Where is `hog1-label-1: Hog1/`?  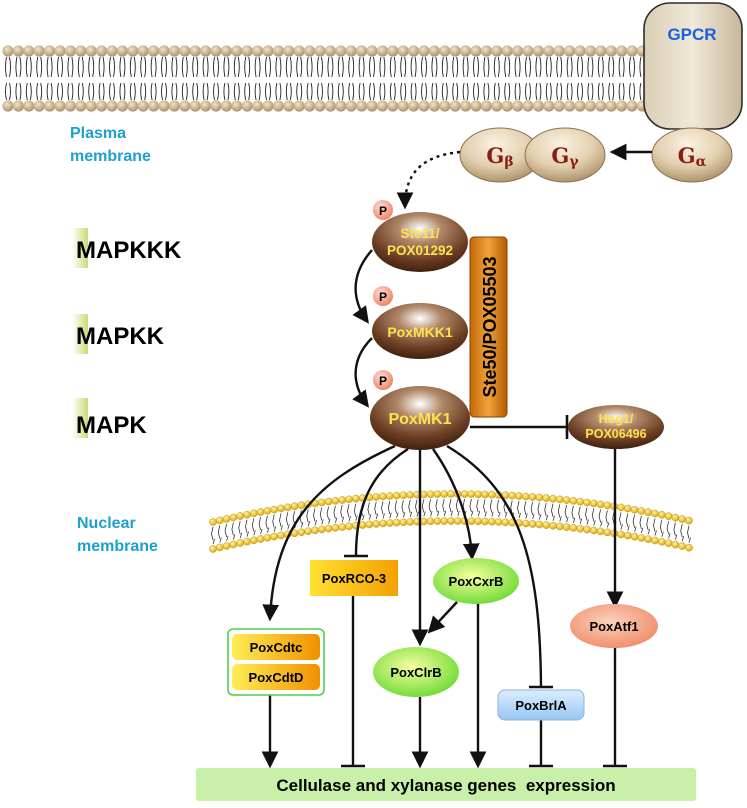
hog1-label-1: Hog1/ is located at coordinates (616, 419).